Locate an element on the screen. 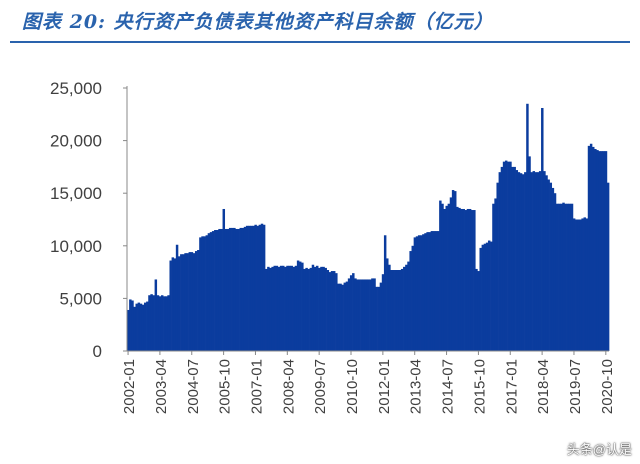  x-tick-label: 2003-04 is located at coordinates (161, 386).